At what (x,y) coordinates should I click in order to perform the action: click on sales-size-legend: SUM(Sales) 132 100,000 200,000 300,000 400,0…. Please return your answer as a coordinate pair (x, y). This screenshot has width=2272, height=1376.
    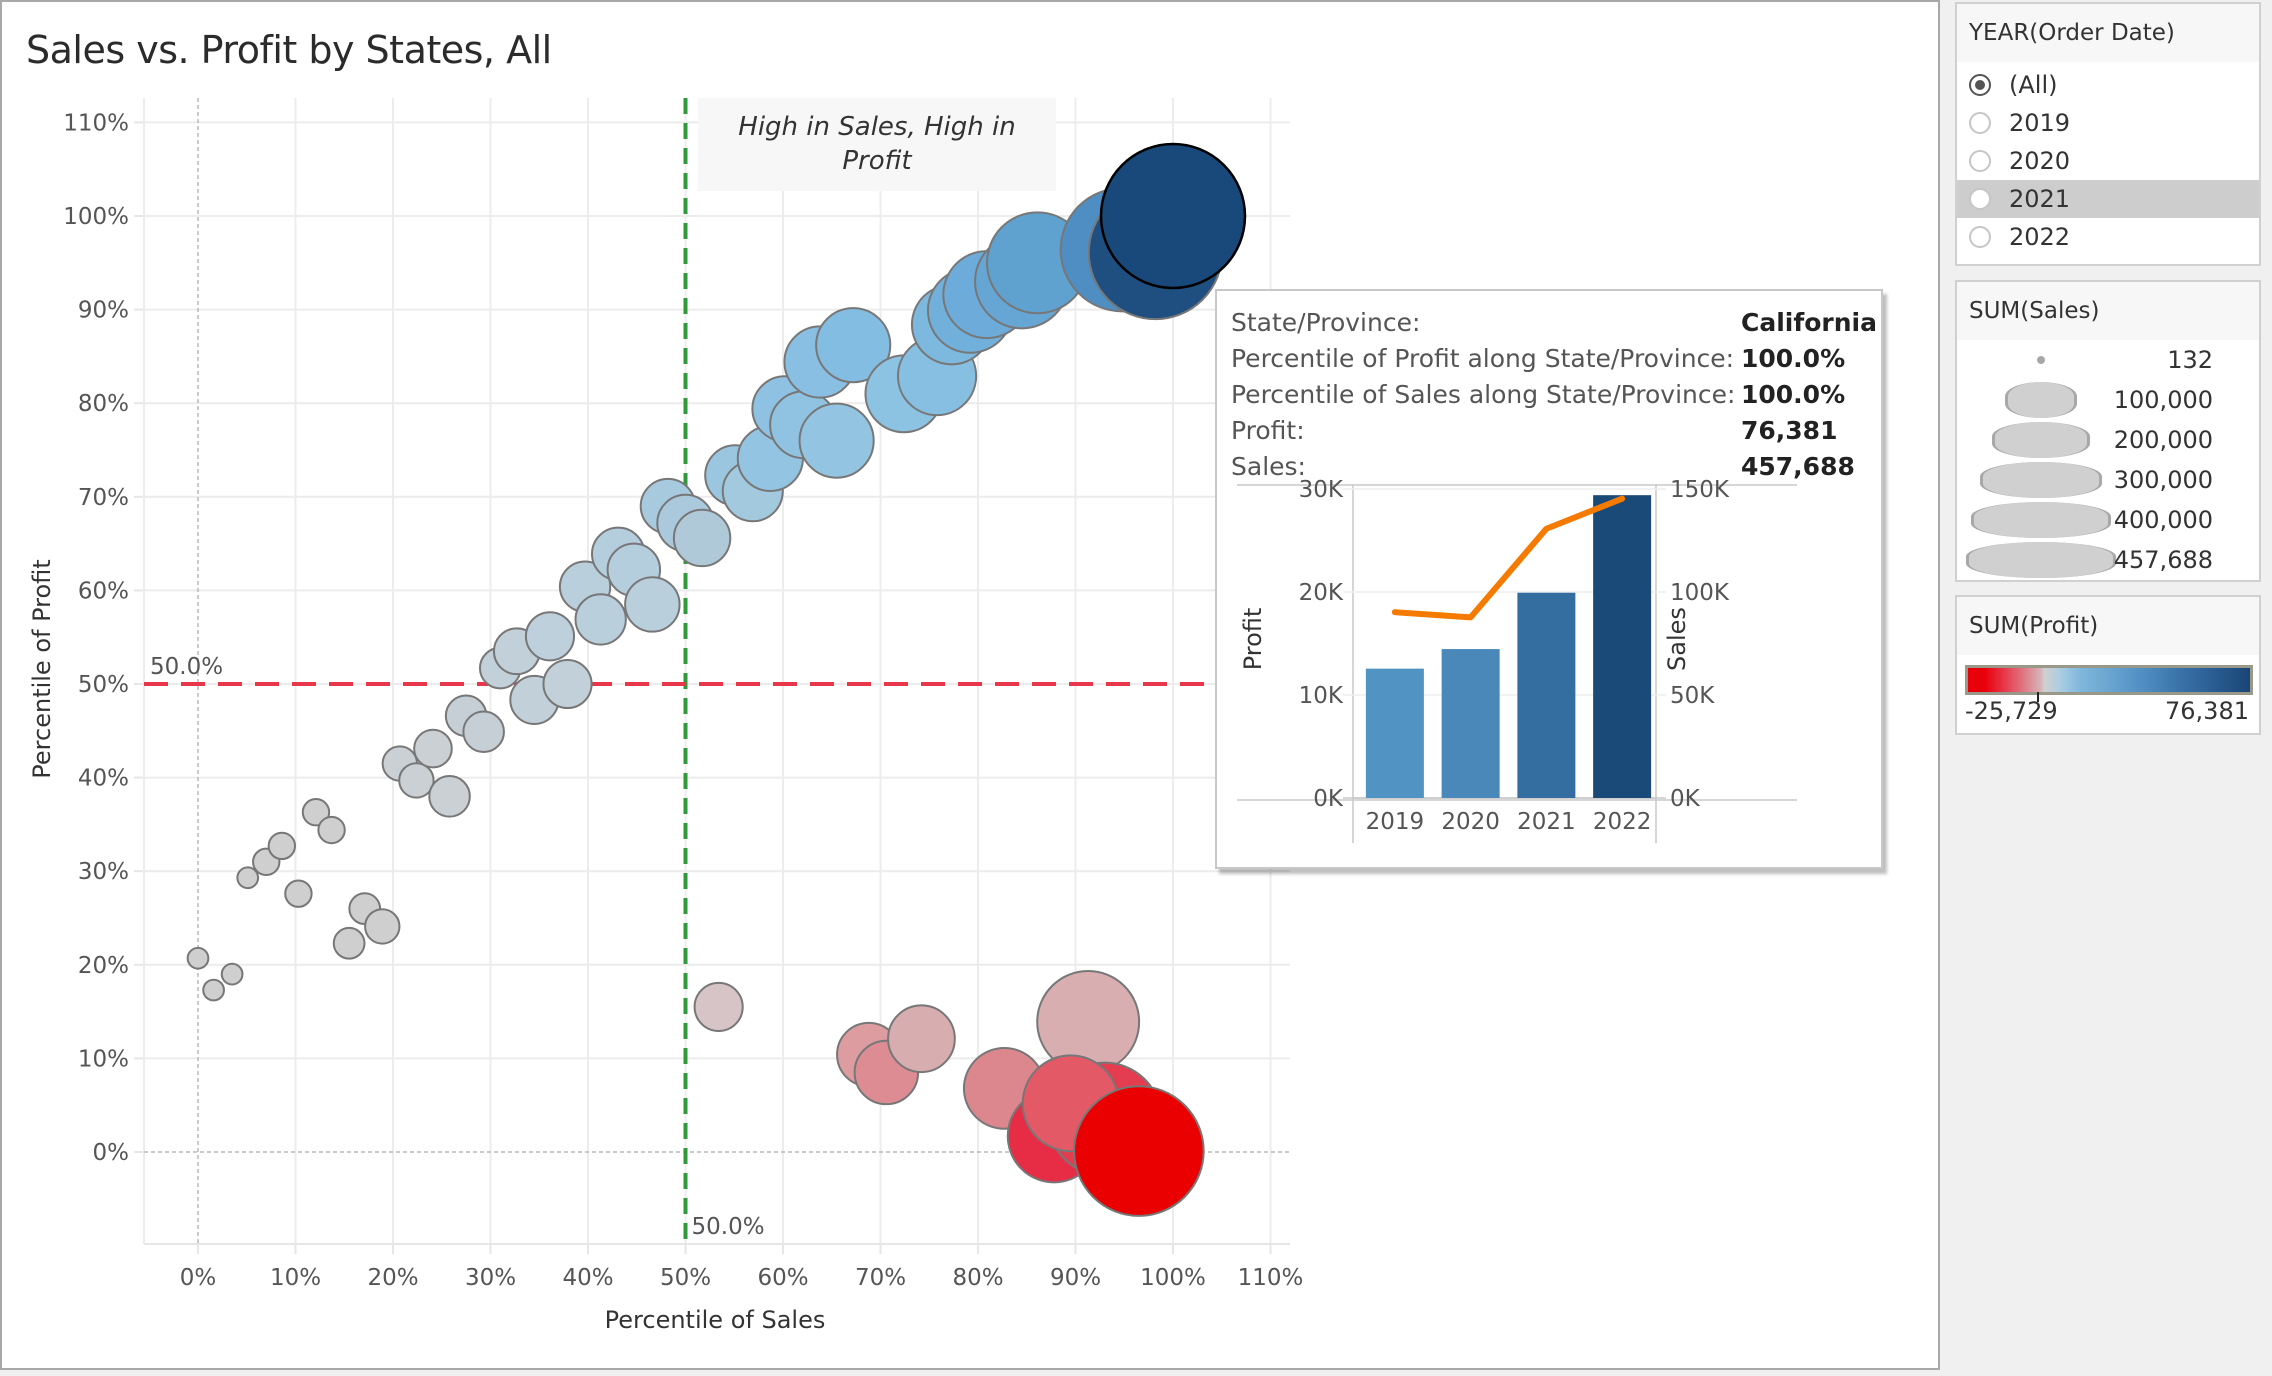
    Looking at the image, I should click on (2108, 431).